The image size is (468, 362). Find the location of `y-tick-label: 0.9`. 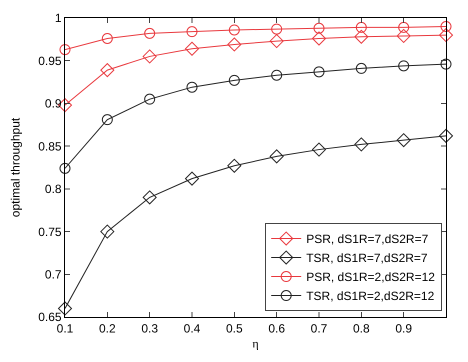

y-tick-label: 0.9 is located at coordinates (53, 103).